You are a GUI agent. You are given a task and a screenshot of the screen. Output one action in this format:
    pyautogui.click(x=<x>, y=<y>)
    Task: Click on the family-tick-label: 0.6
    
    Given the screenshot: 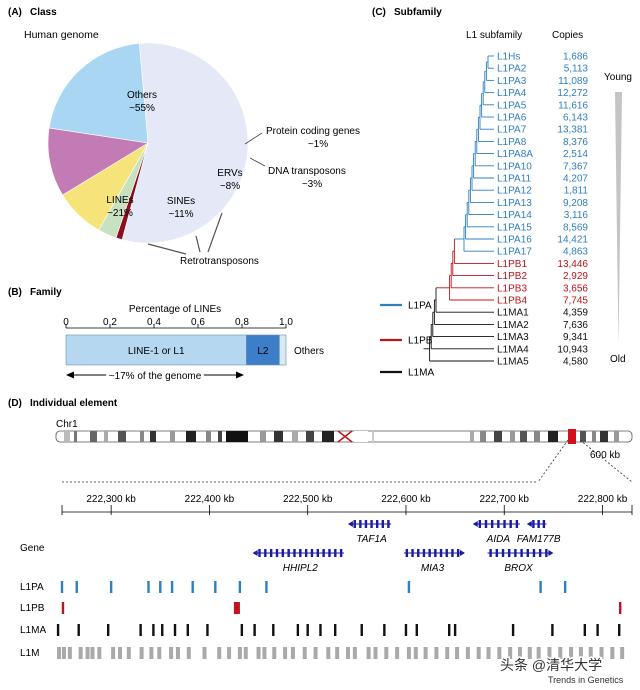 What is the action you would take?
    pyautogui.click(x=198, y=322)
    